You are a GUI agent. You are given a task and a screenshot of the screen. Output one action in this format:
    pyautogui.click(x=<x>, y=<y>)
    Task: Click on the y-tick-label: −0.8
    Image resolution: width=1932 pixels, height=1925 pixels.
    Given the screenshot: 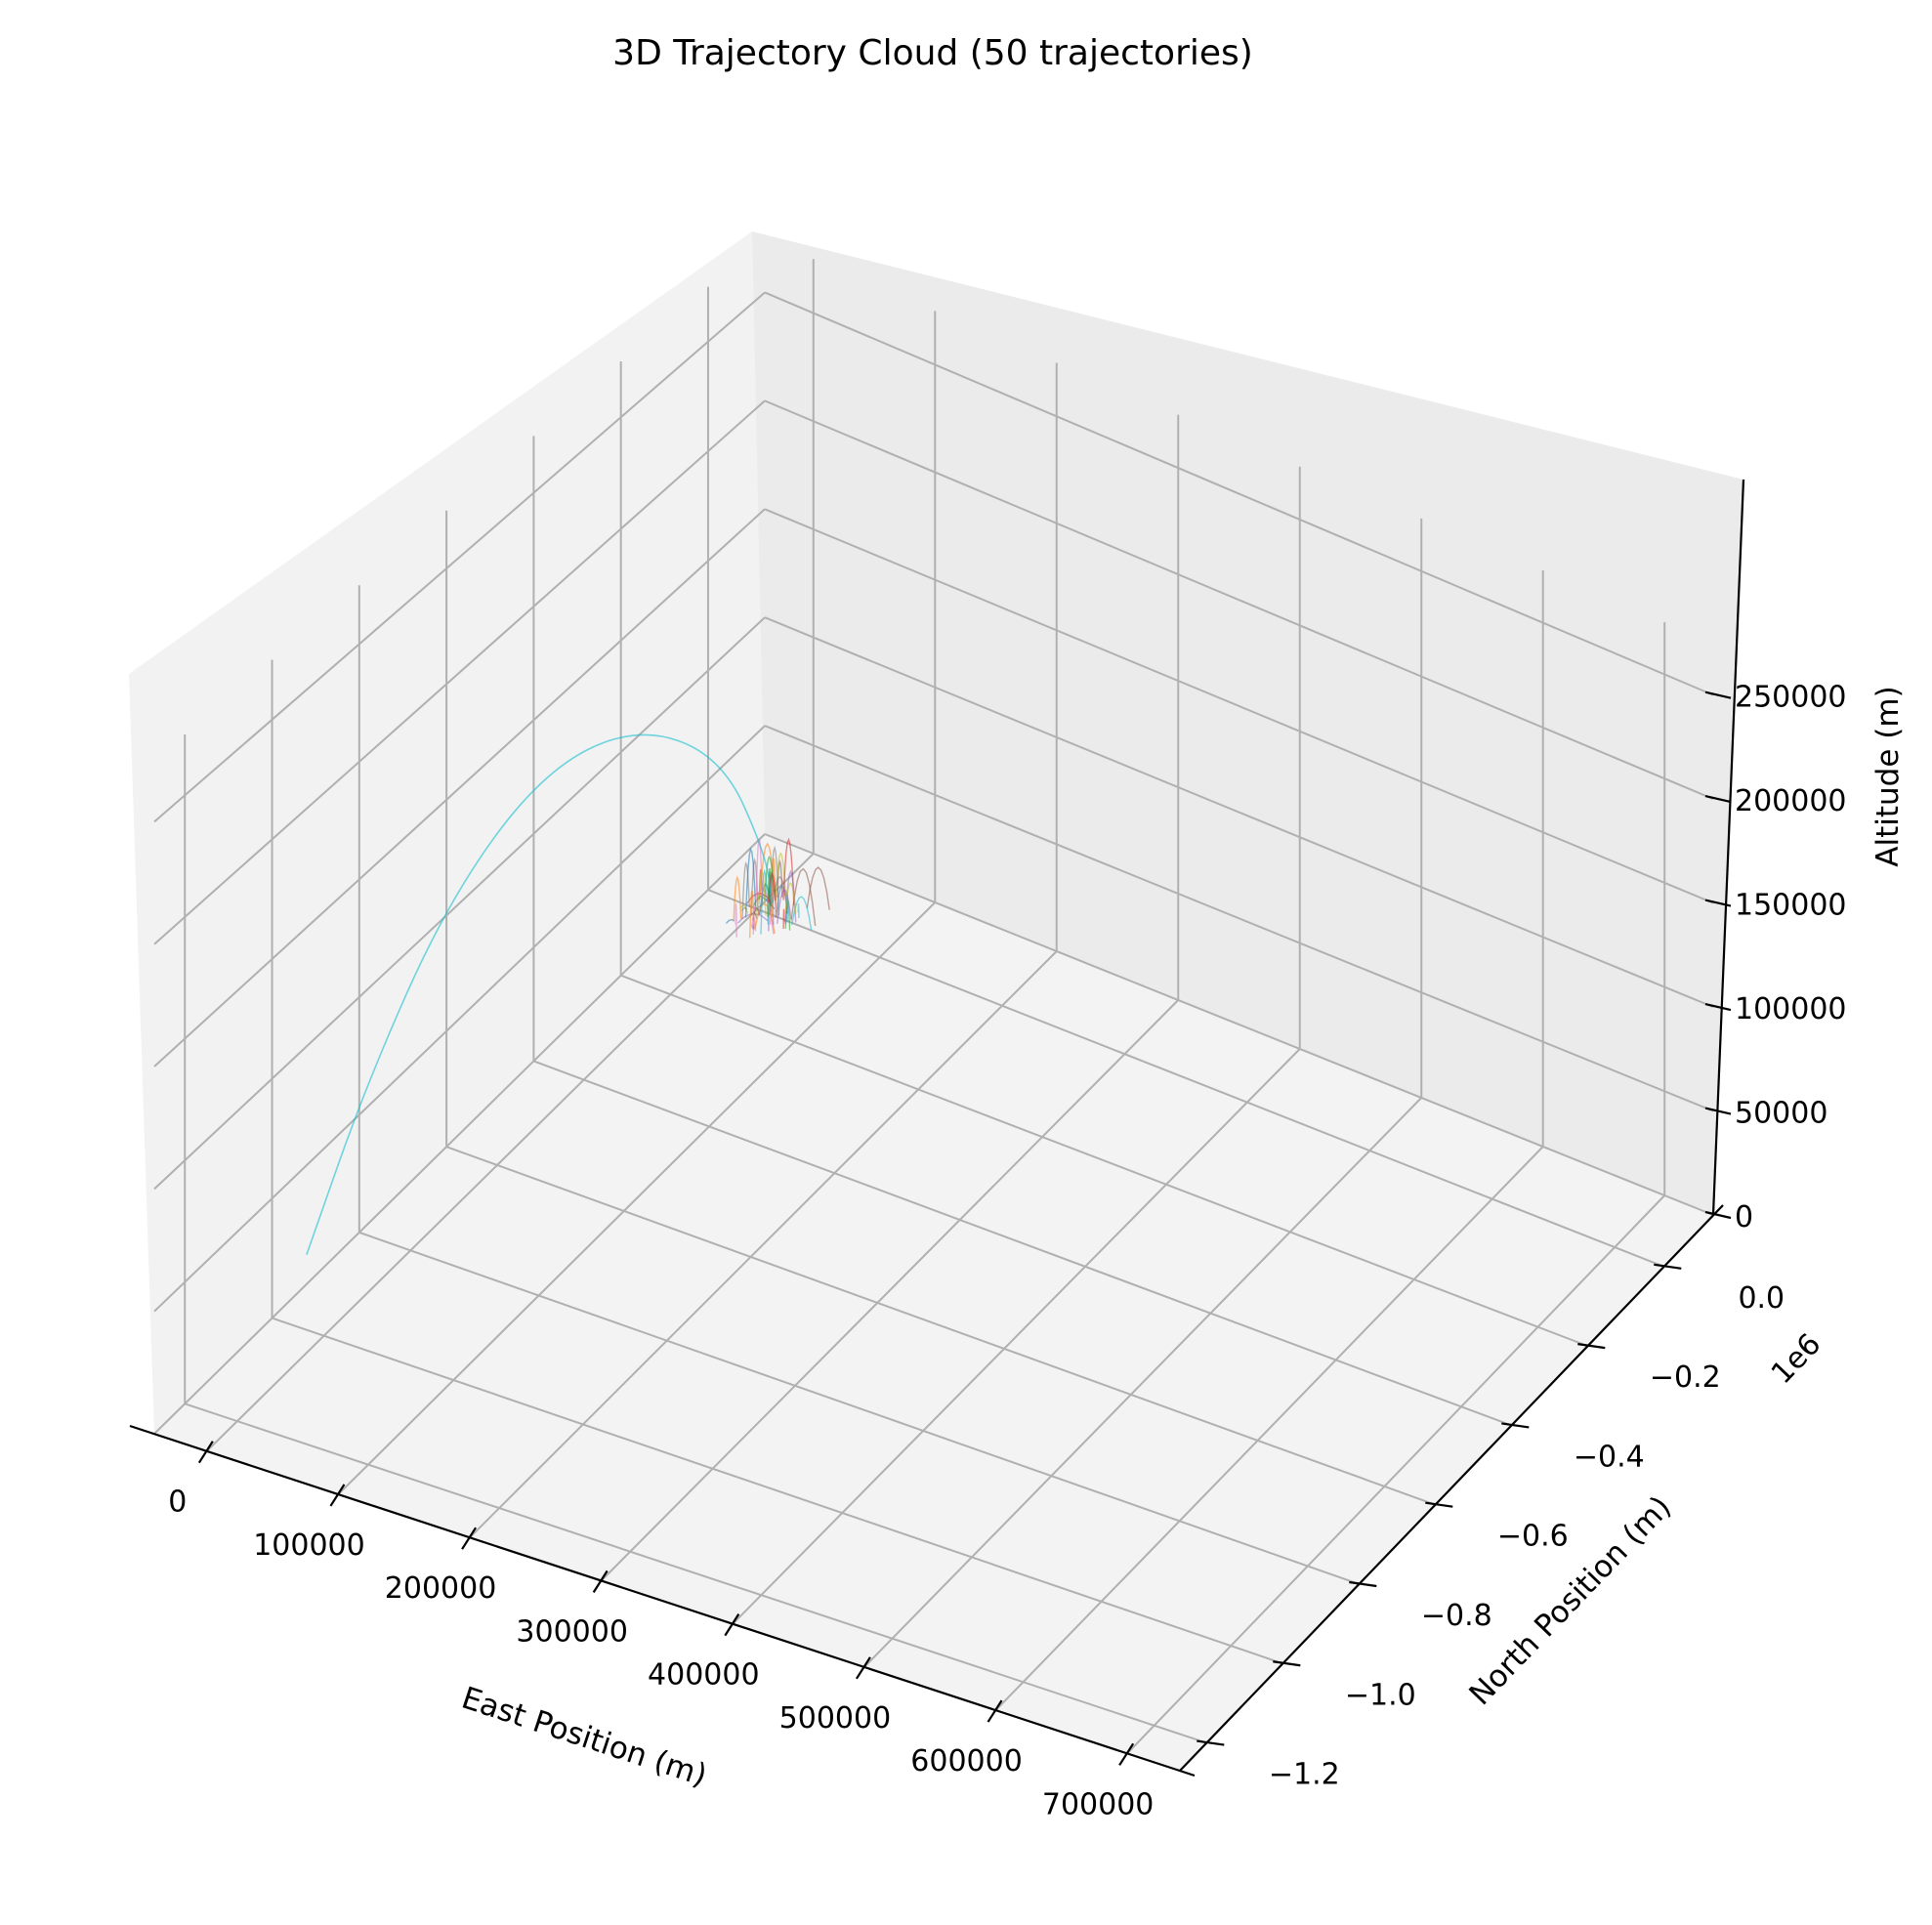 What is the action you would take?
    pyautogui.click(x=1456, y=1616)
    